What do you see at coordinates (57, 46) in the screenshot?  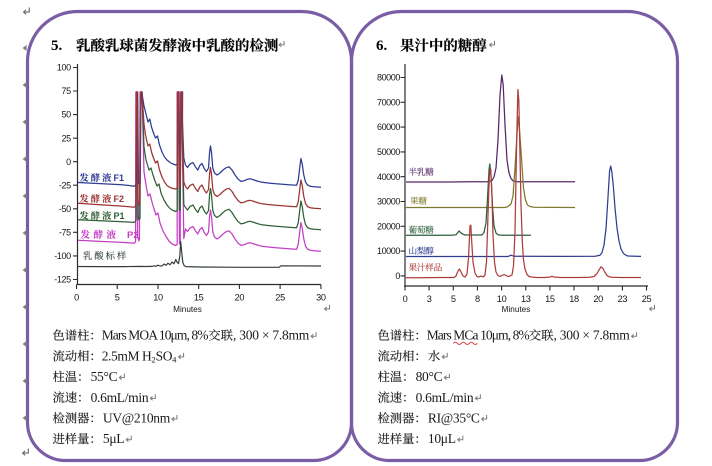 I see `svg-text: 5.` at bounding box center [57, 46].